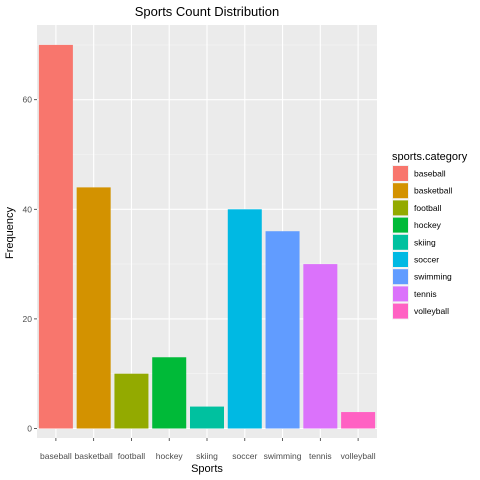 The height and width of the screenshot is (480, 480). Describe the element at coordinates (358, 456) in the screenshot. I see `x-tick-label: volleyball` at that location.